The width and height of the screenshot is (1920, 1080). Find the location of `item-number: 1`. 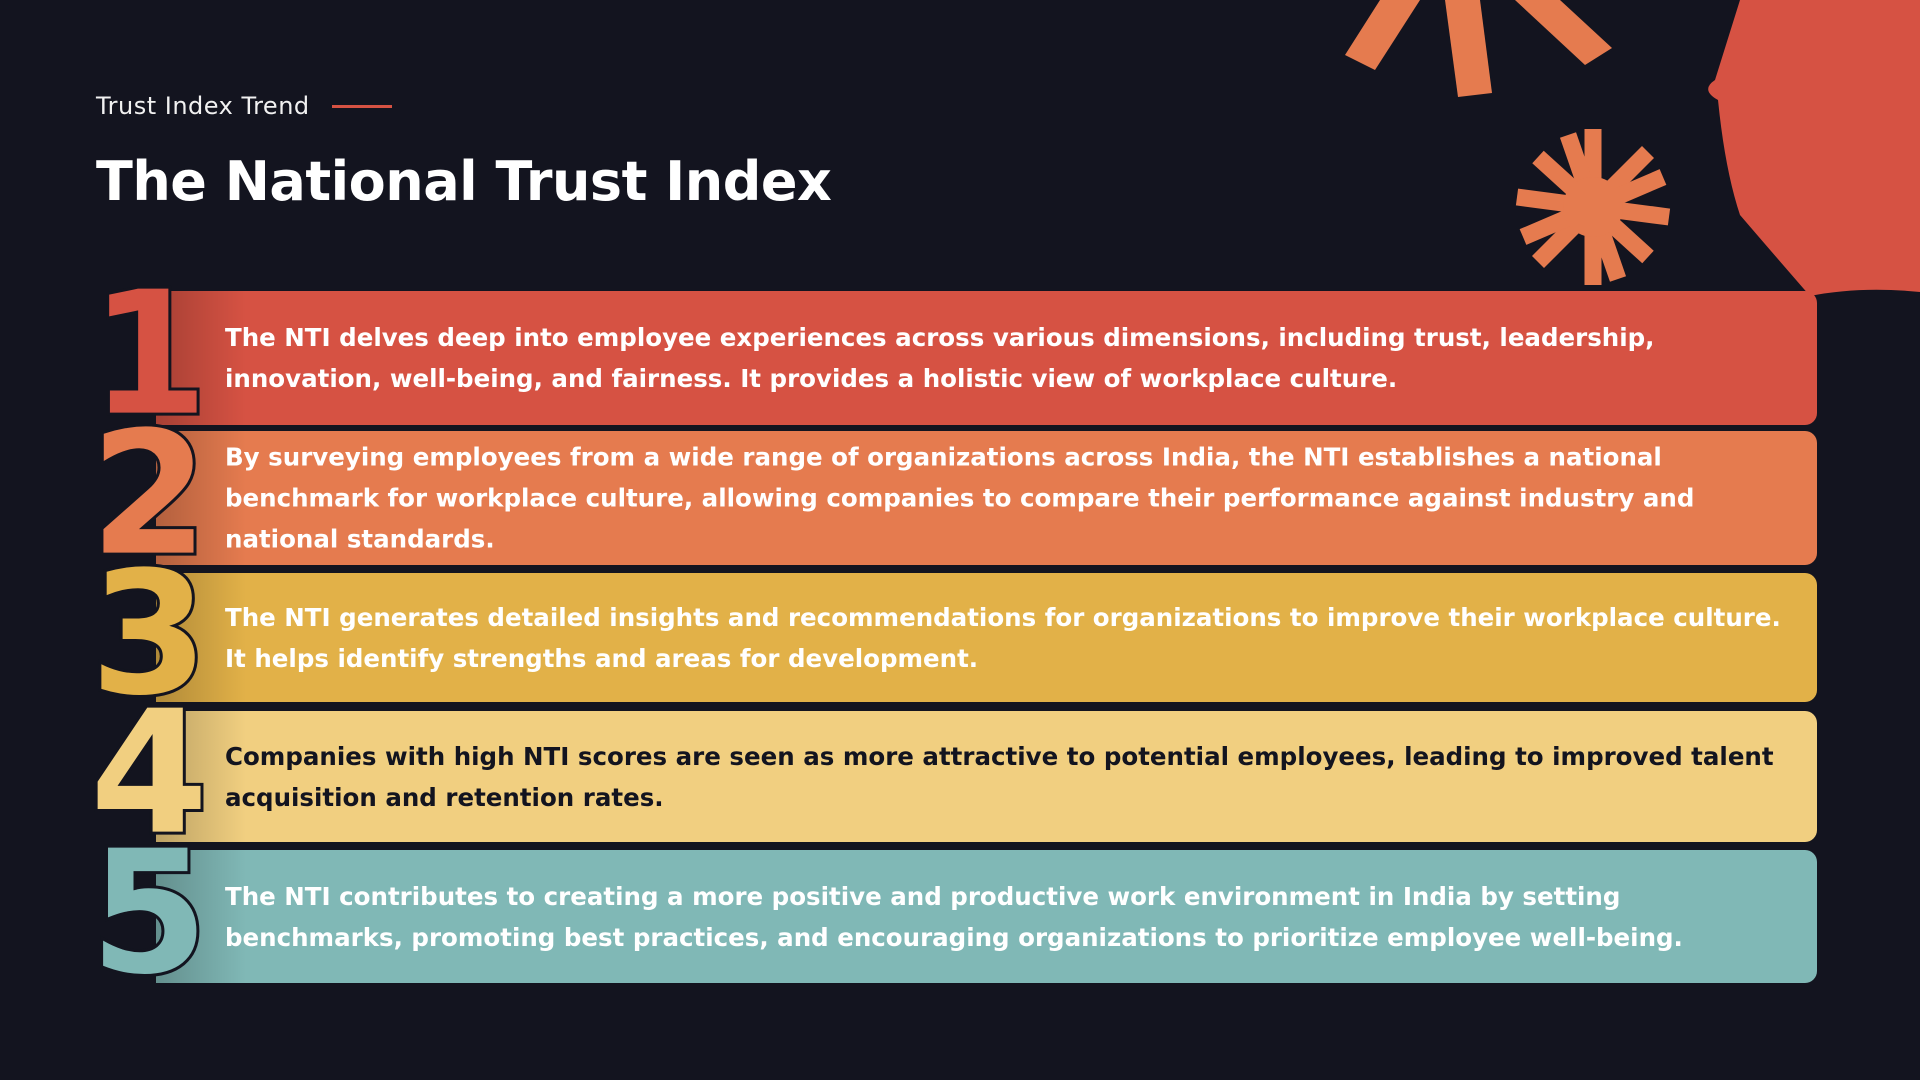

item-number: 1 is located at coordinates (149, 354).